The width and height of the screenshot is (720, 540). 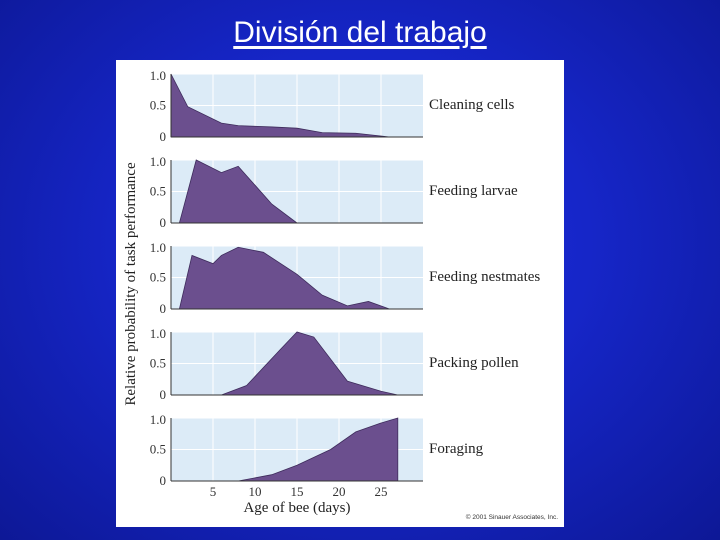 I want to click on y-tick-label-cleaning-cells-2: 0, so click(x=163, y=136).